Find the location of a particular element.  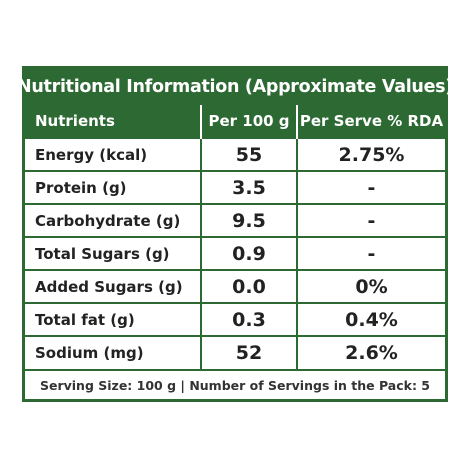

rda-value: 0% is located at coordinates (370, 286).